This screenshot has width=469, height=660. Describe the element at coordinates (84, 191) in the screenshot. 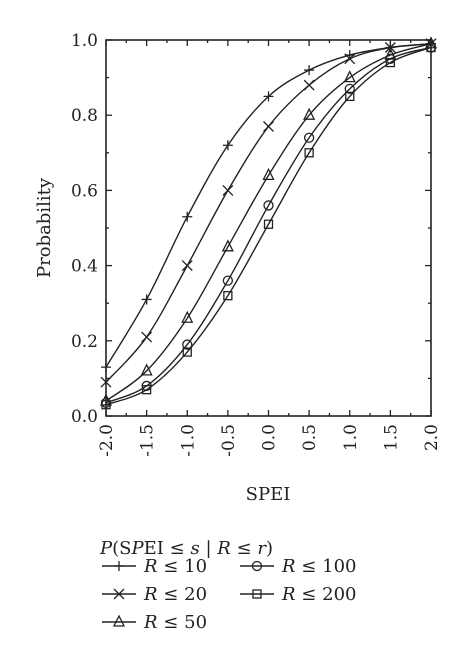

I see `y-tick-label: 0.6` at that location.